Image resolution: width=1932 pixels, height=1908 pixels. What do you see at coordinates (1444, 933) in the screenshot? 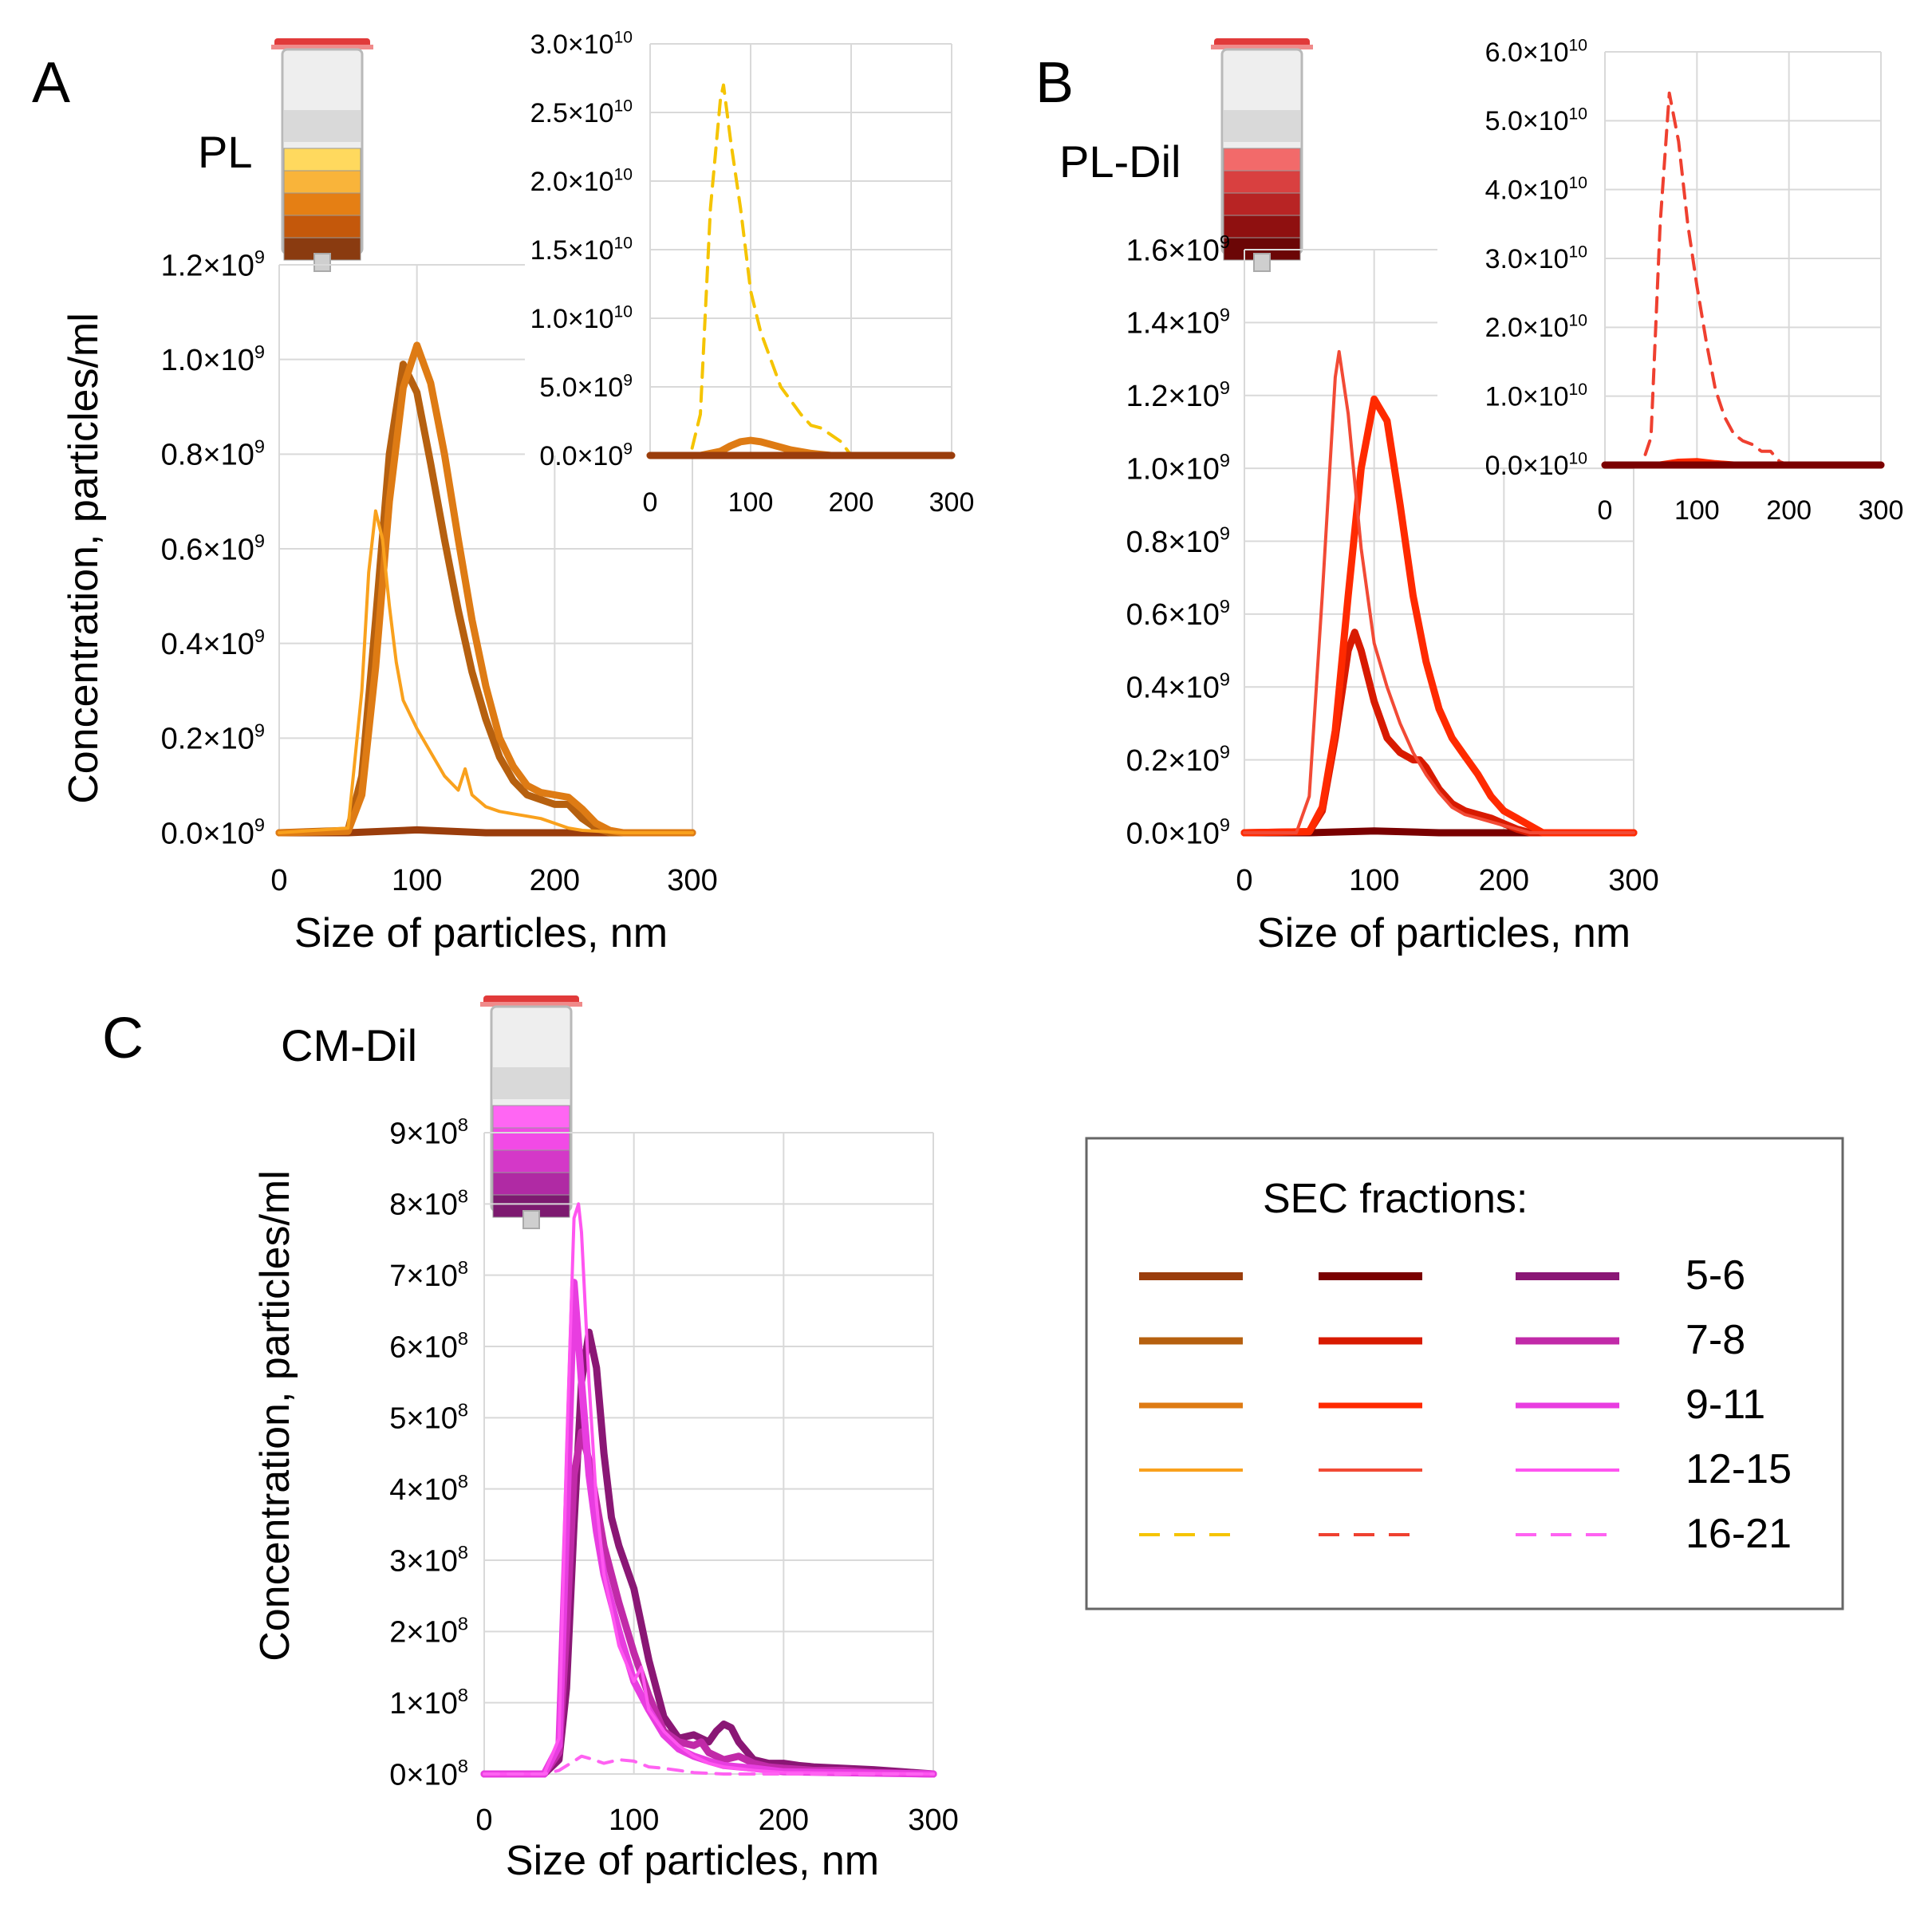
I see `x-axis-title-b: Size of particles, nm` at bounding box center [1444, 933].